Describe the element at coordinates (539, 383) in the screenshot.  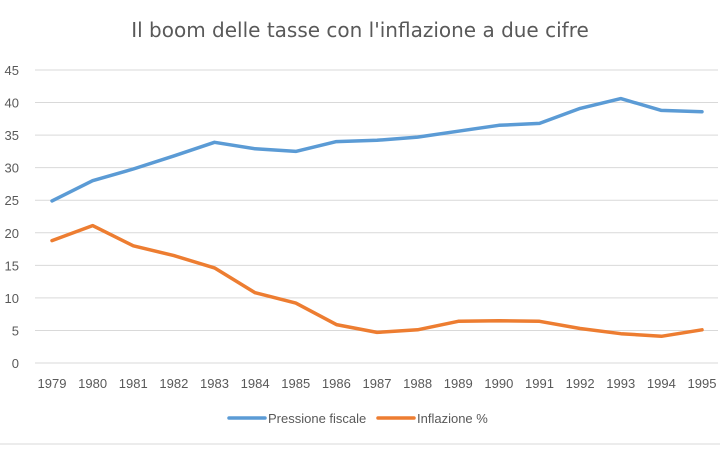
I see `x-tick-label: 1991` at that location.